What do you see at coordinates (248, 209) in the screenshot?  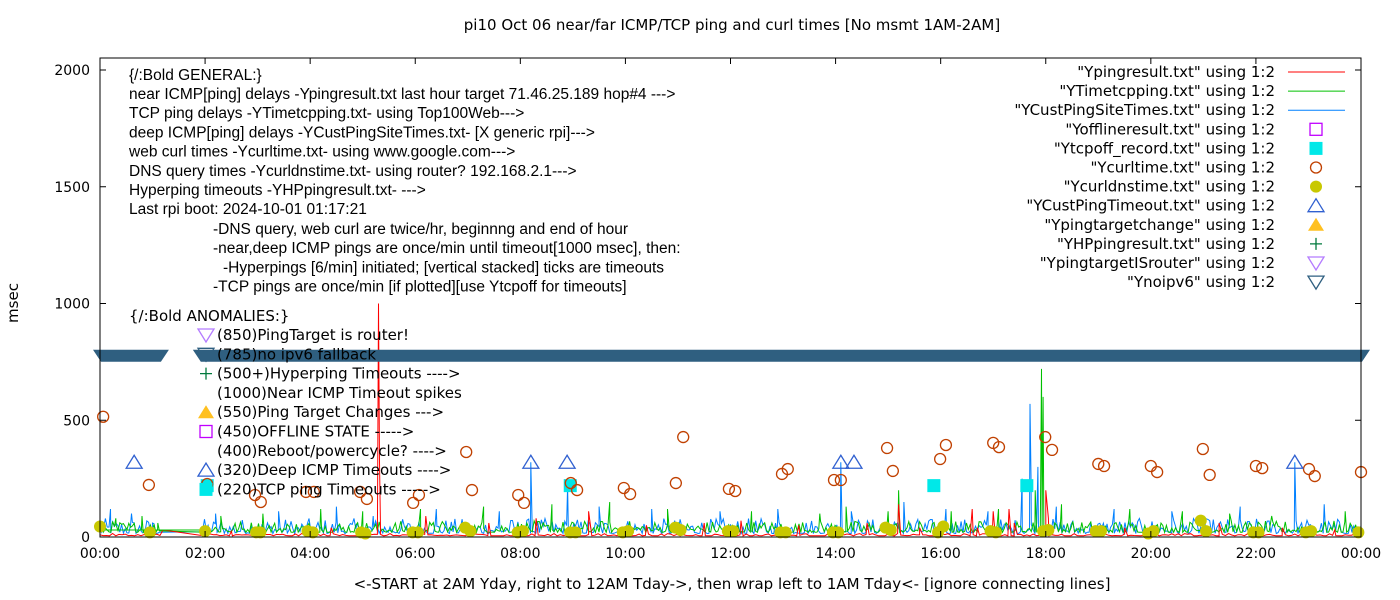 I see `annotation-line: Last rpi boot: 2024-10-01 01:17:21` at bounding box center [248, 209].